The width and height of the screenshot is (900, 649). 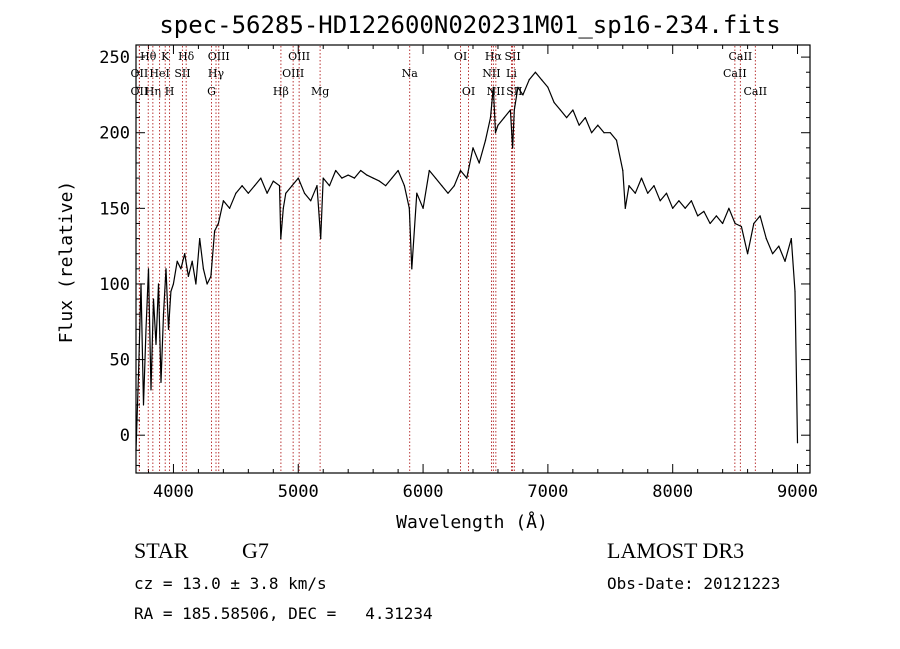 What do you see at coordinates (491, 73) in the screenshot?
I see `line-marker-label: NII` at bounding box center [491, 73].